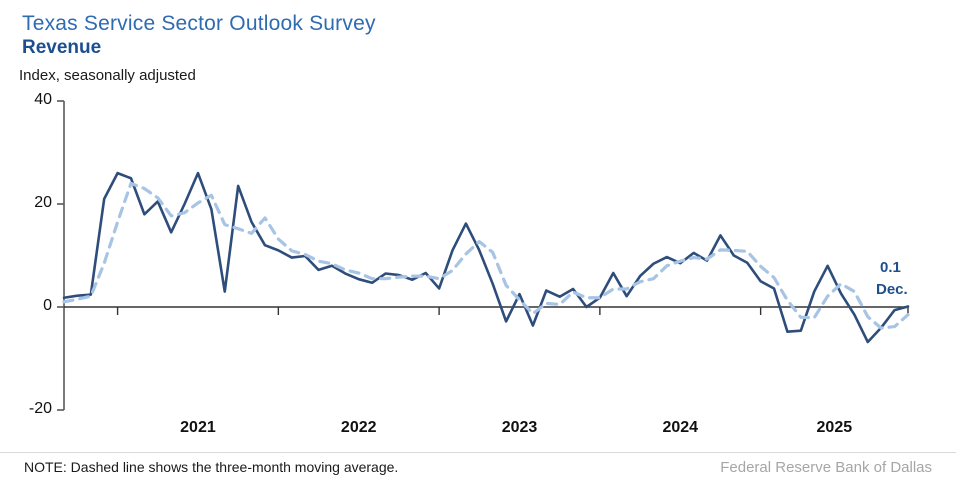 The width and height of the screenshot is (956, 489). What do you see at coordinates (40, 408) in the screenshot?
I see `y-axis-tick-label: -20` at bounding box center [40, 408].